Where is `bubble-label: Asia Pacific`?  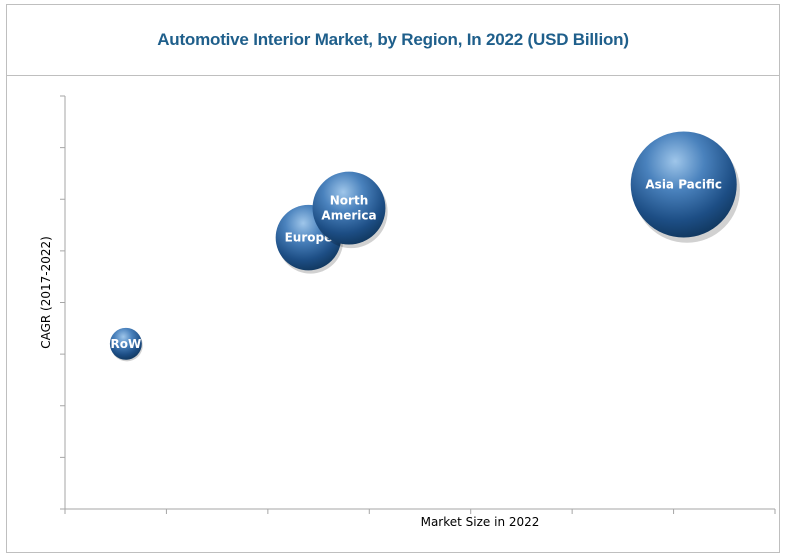
bubble-label: Asia Pacific is located at coordinates (683, 185).